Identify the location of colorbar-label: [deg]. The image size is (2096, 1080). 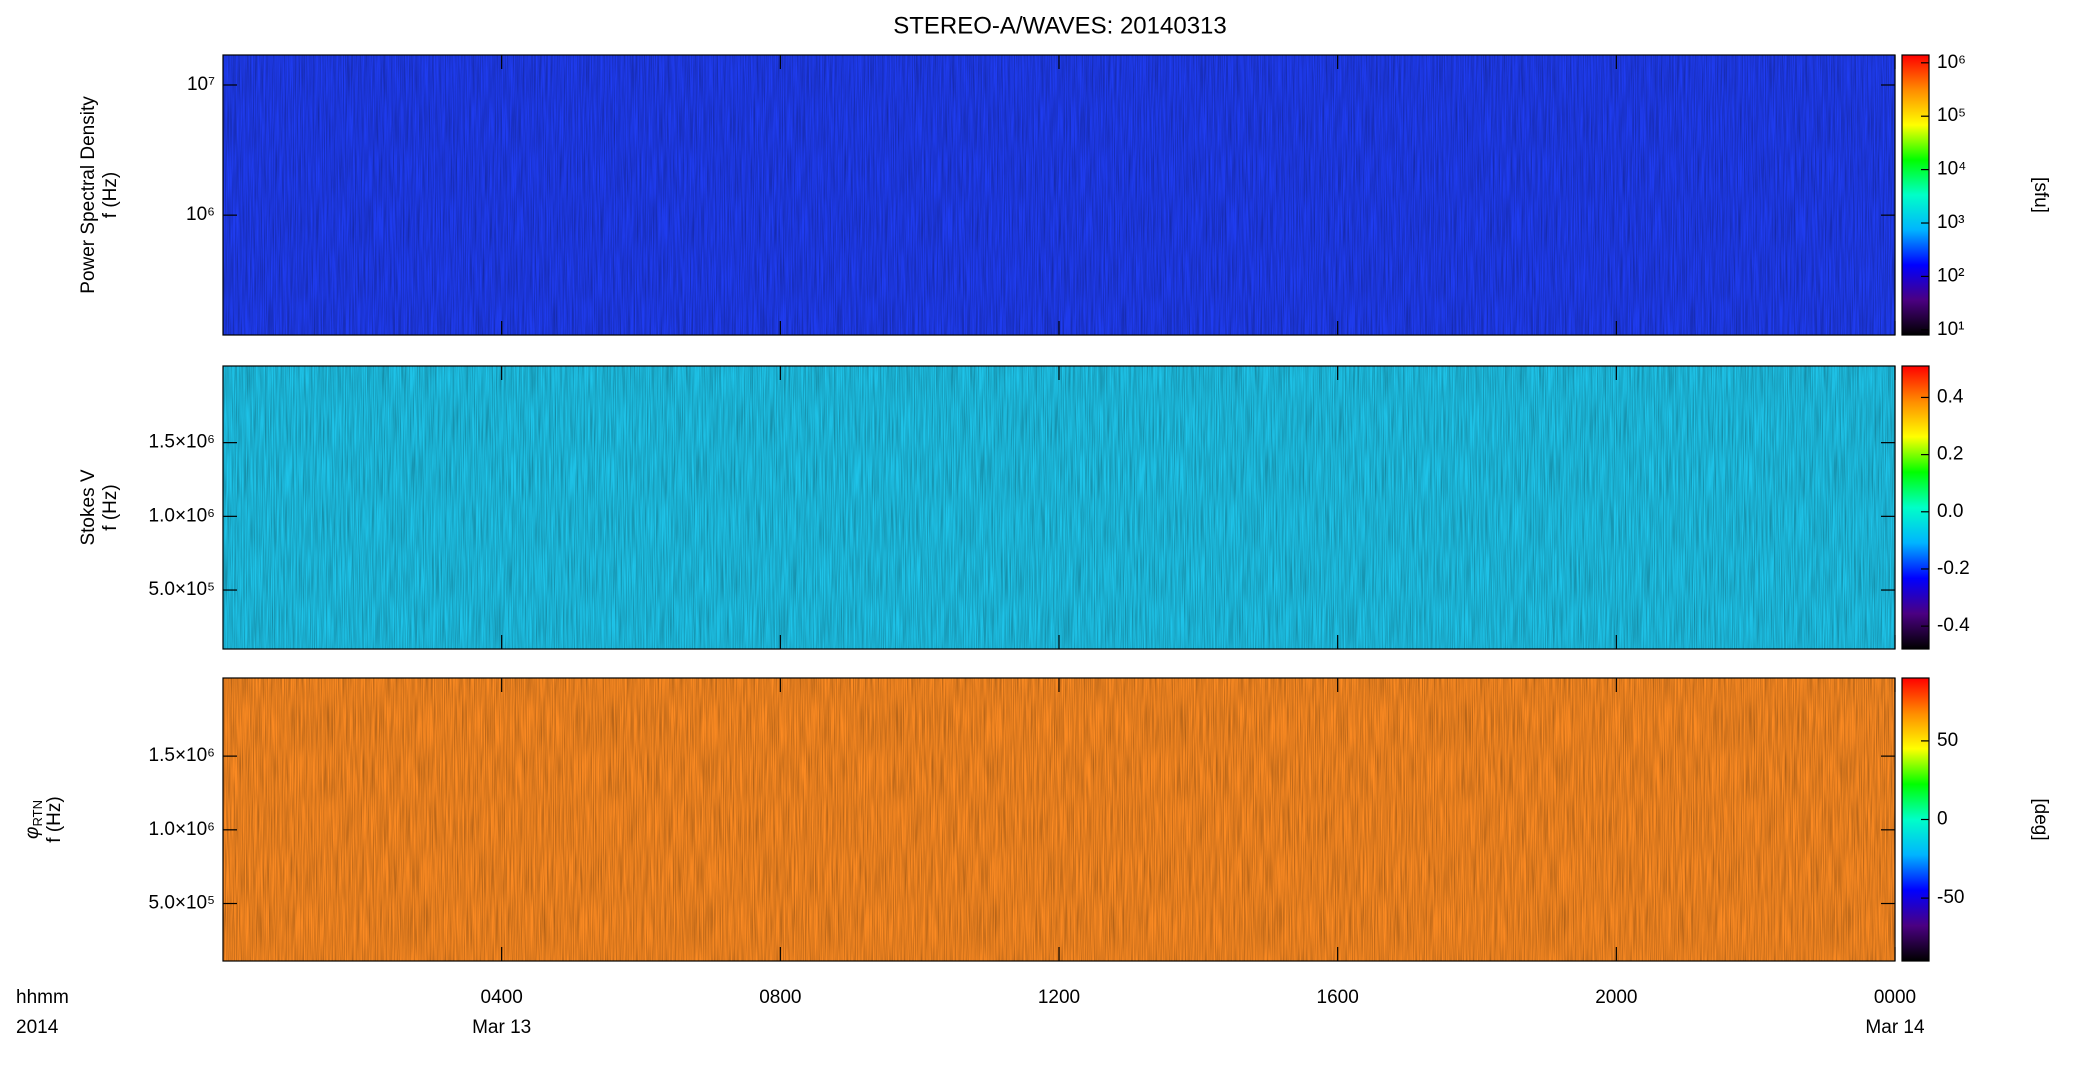
(2040, 819).